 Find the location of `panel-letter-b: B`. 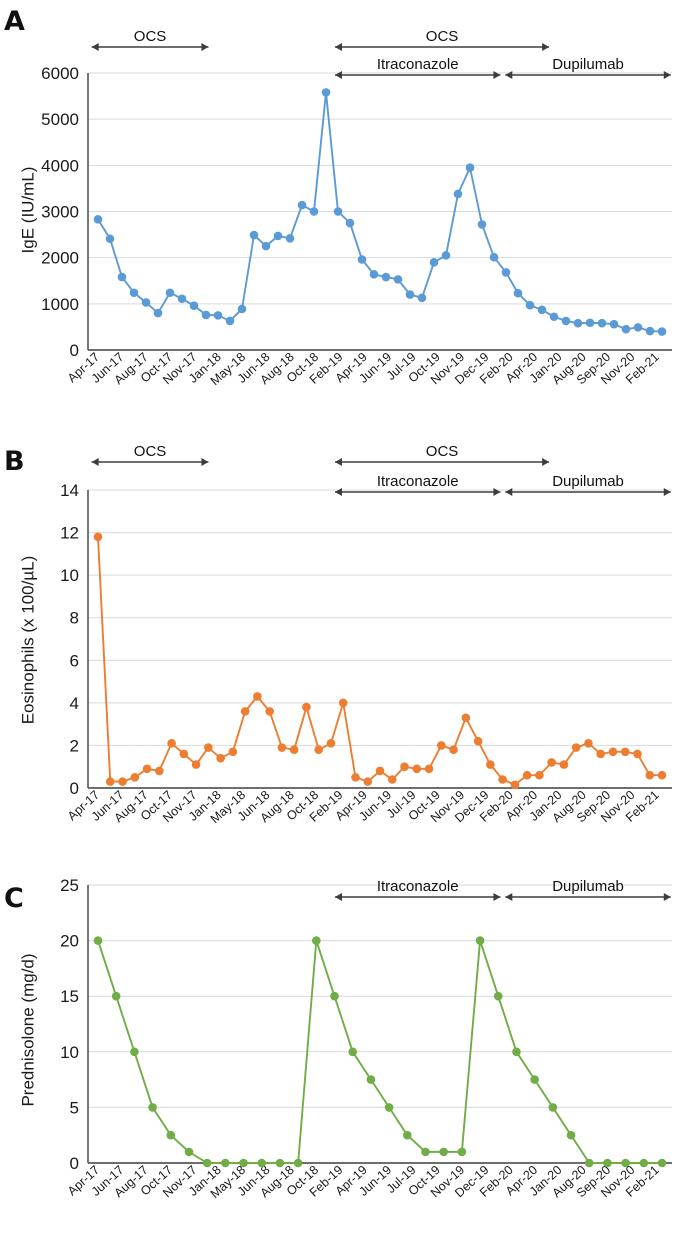

panel-letter-b: B is located at coordinates (14, 461).